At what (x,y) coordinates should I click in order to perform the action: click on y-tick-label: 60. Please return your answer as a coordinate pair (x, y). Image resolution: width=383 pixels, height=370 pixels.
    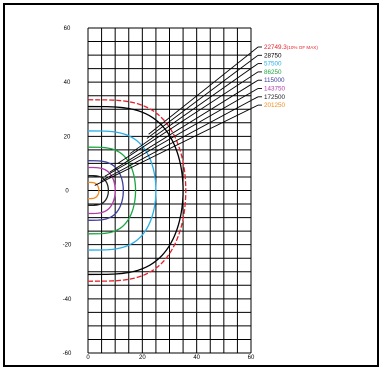
    Looking at the image, I should click on (67, 29).